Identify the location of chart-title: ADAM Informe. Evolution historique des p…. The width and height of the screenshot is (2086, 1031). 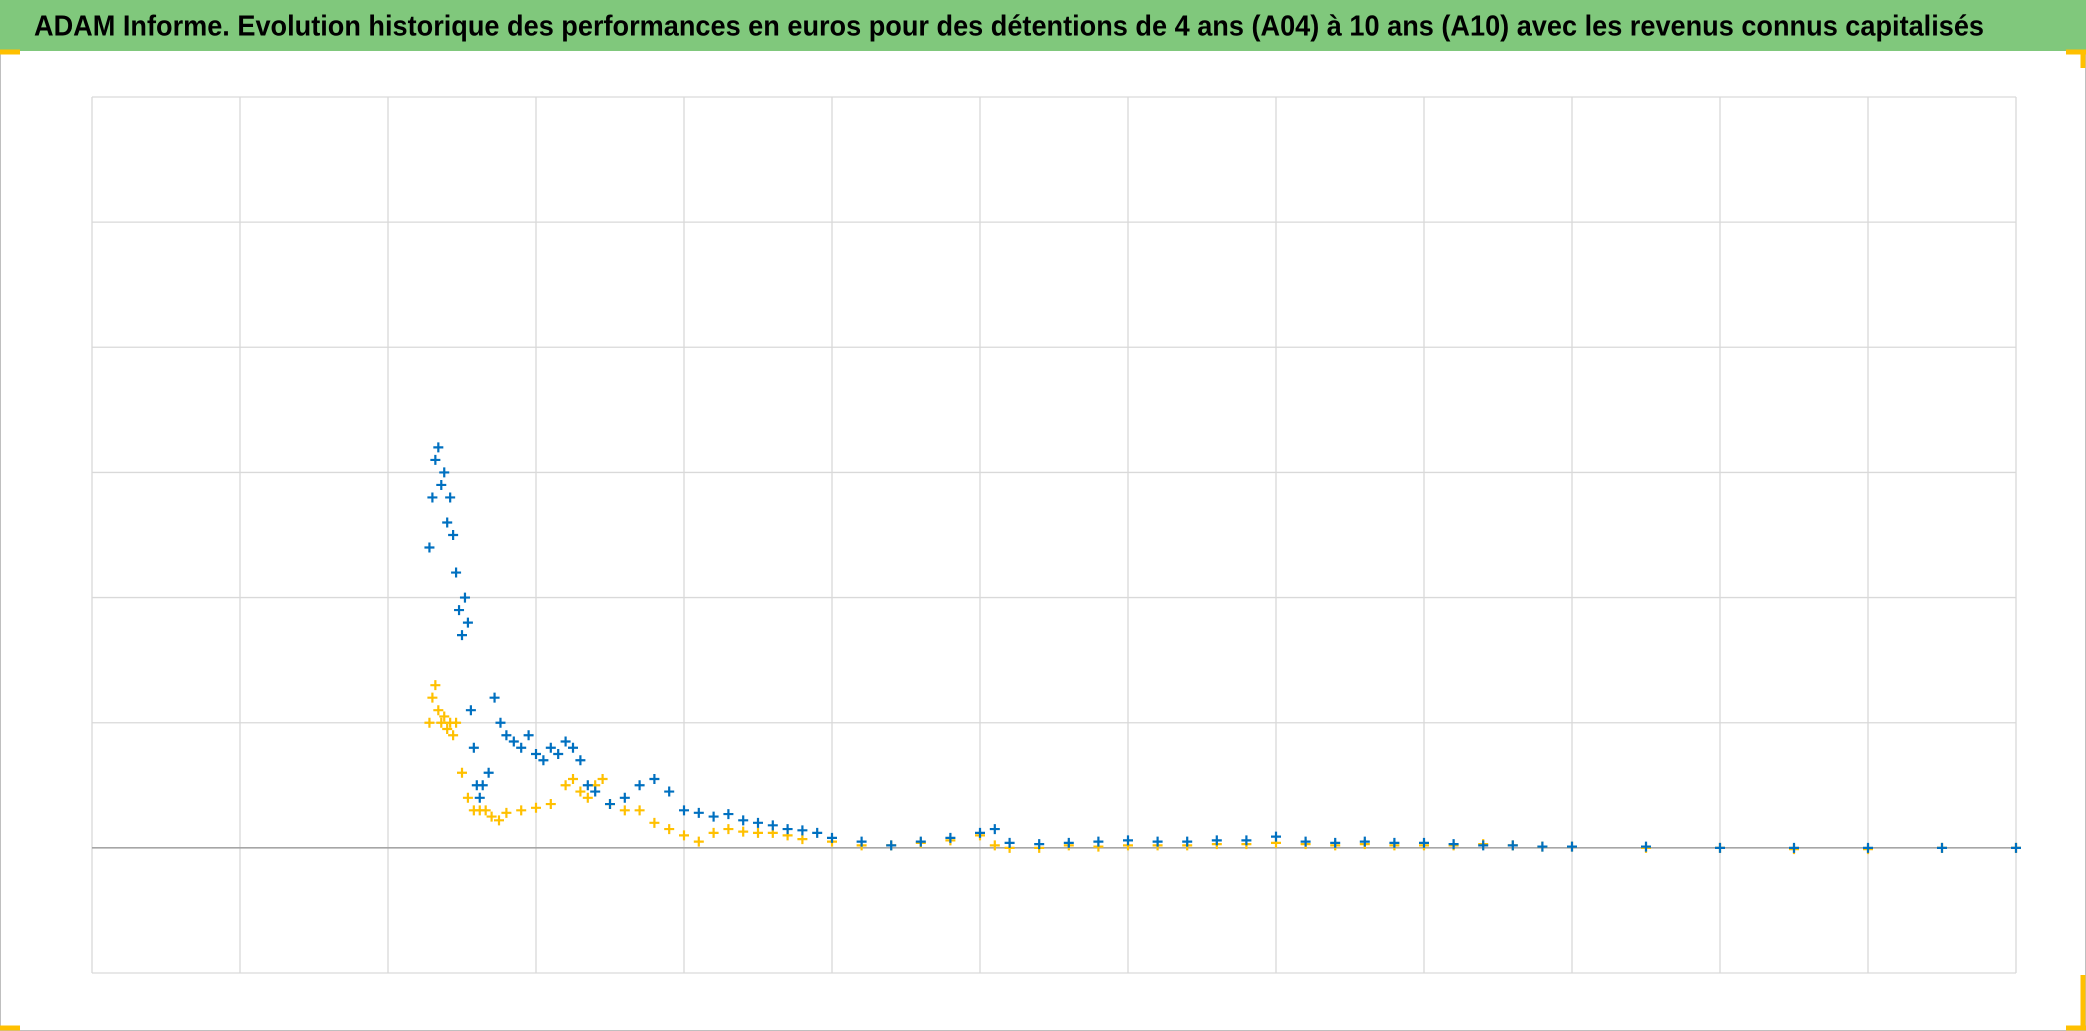
(1009, 27).